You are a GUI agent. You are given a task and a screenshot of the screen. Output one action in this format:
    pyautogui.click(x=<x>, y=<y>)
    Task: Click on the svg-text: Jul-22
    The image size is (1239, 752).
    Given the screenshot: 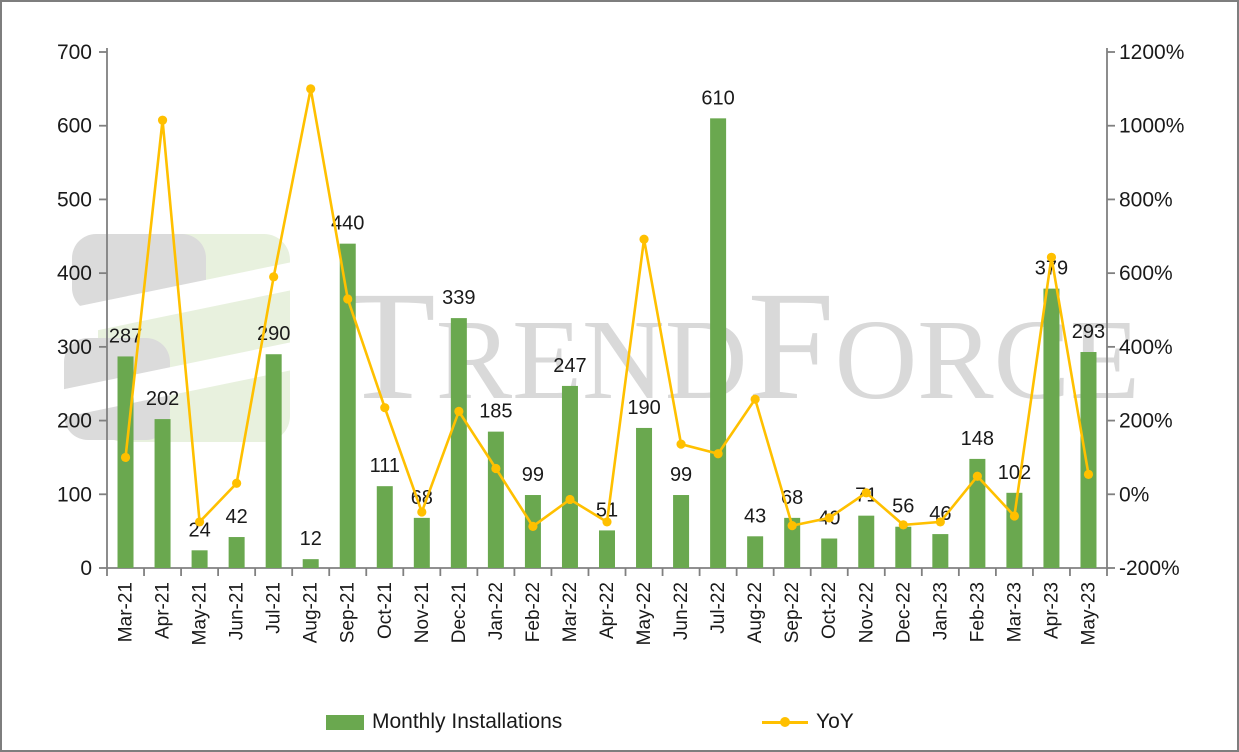 What is the action you would take?
    pyautogui.click(x=718, y=608)
    